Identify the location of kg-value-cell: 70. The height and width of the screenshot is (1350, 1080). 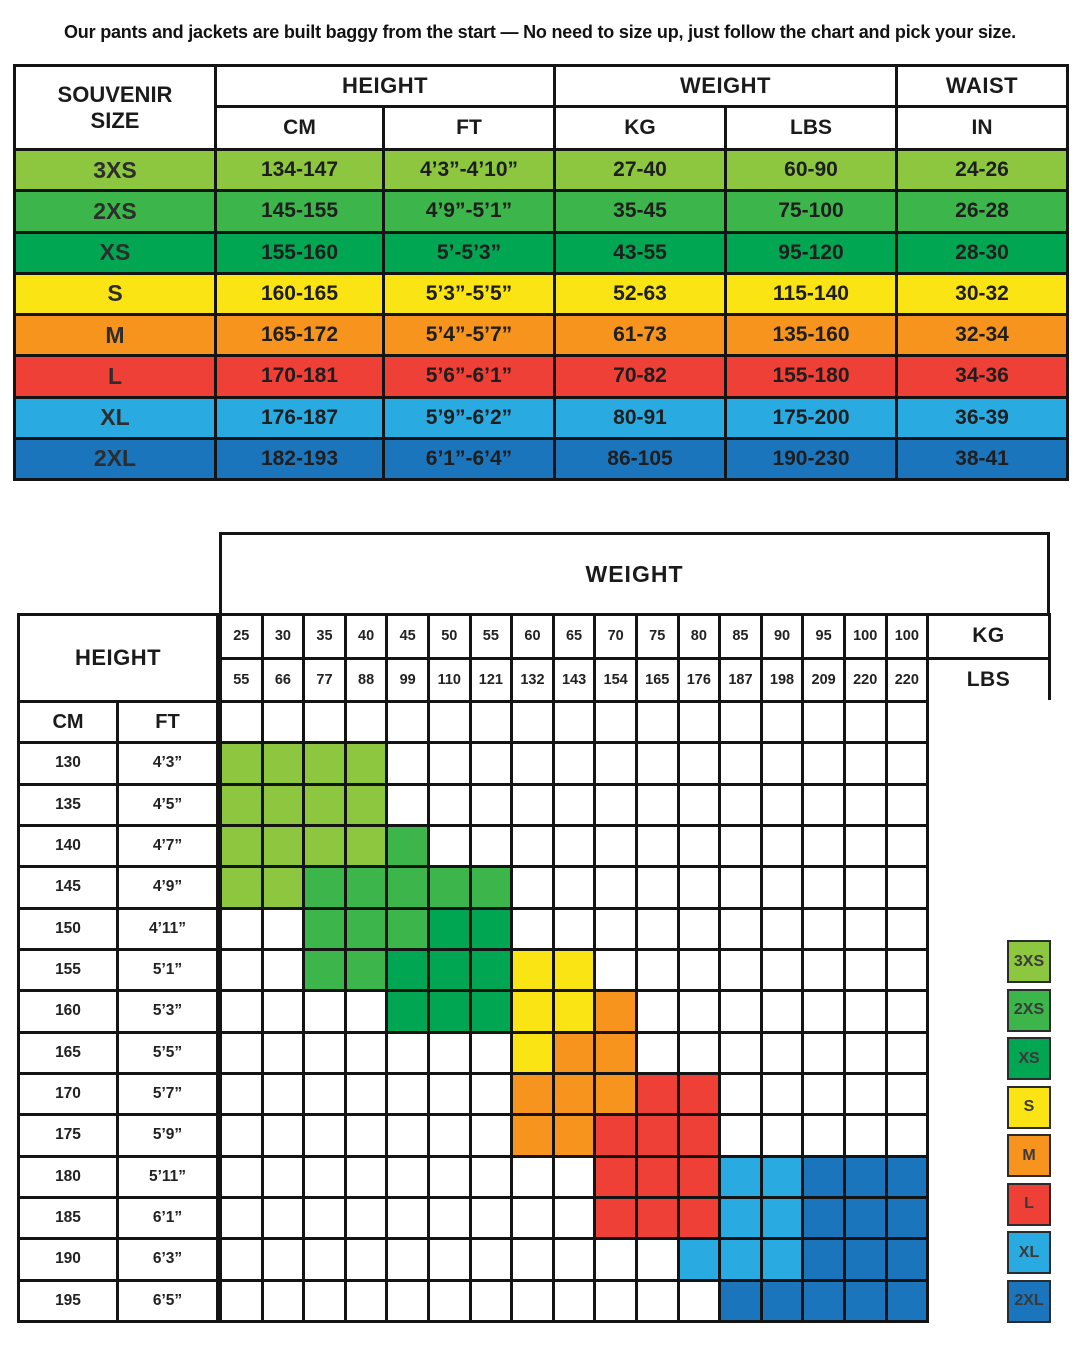
(615, 636).